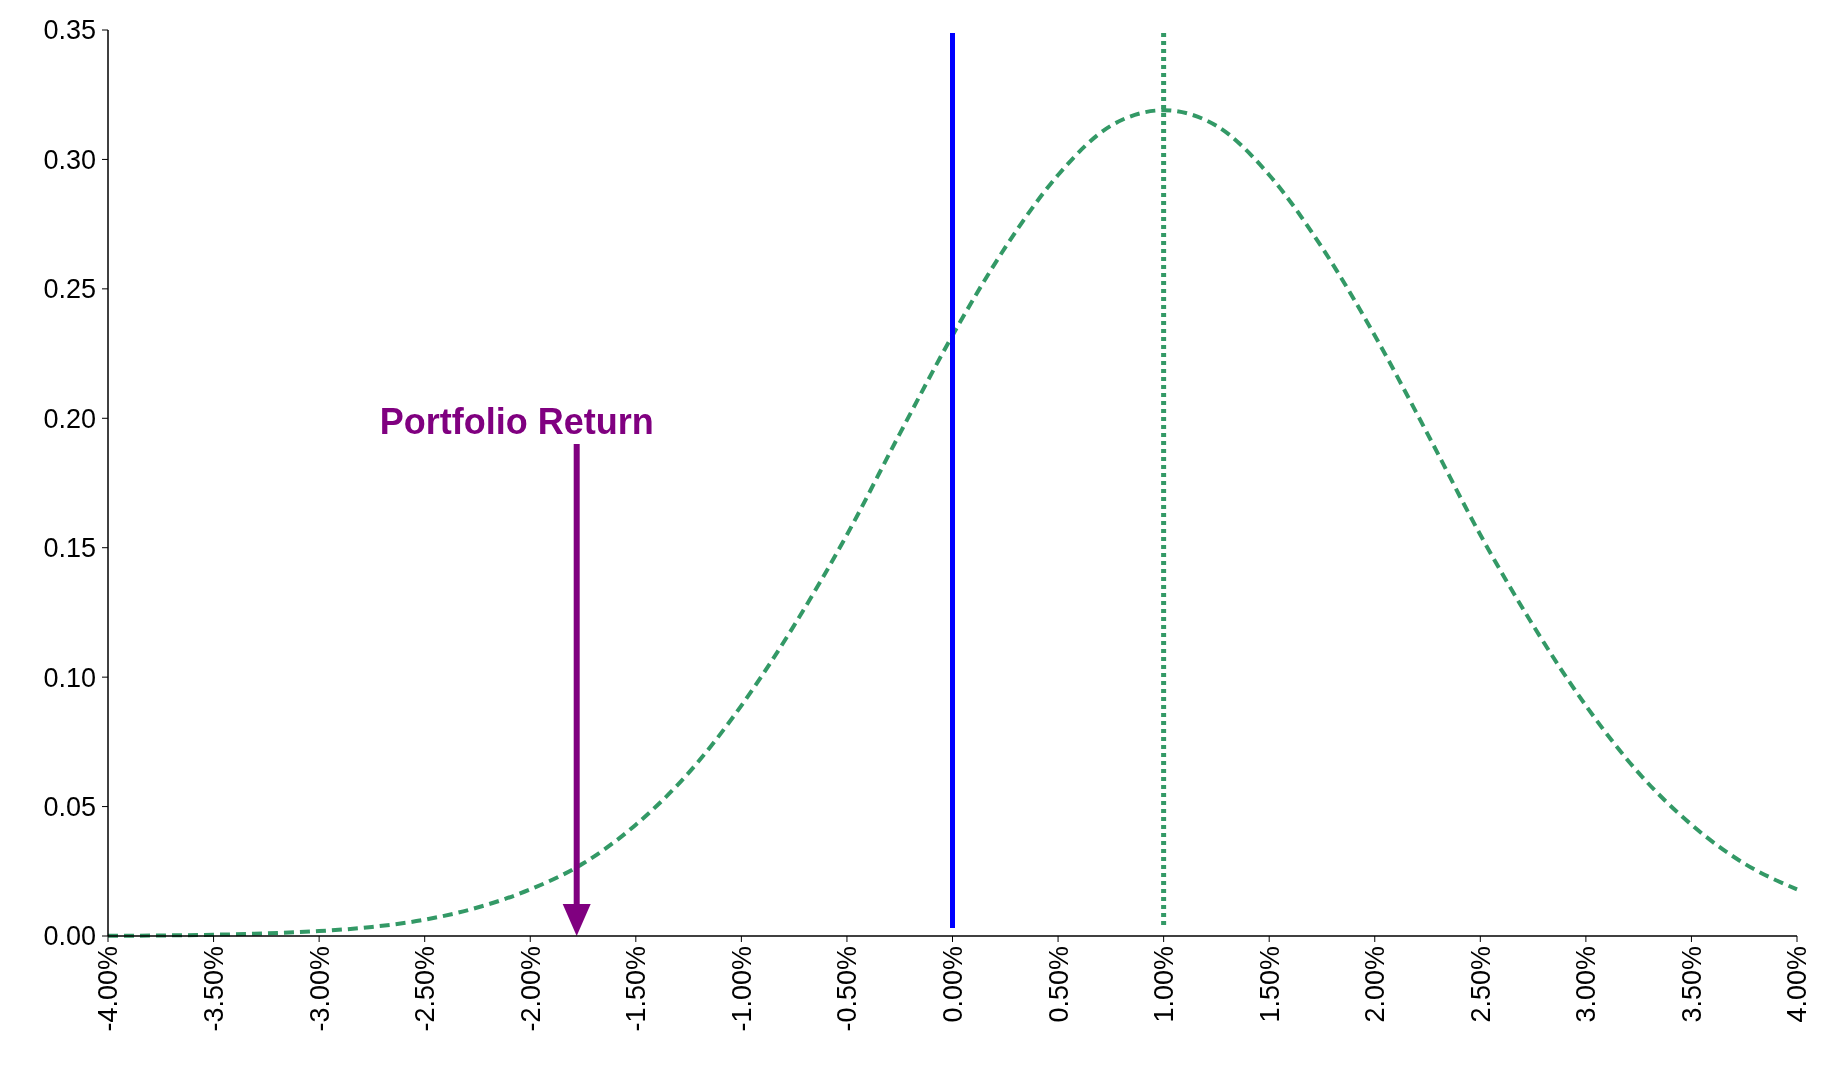  I want to click on x-tick-label: -2.50%, so click(425, 989).